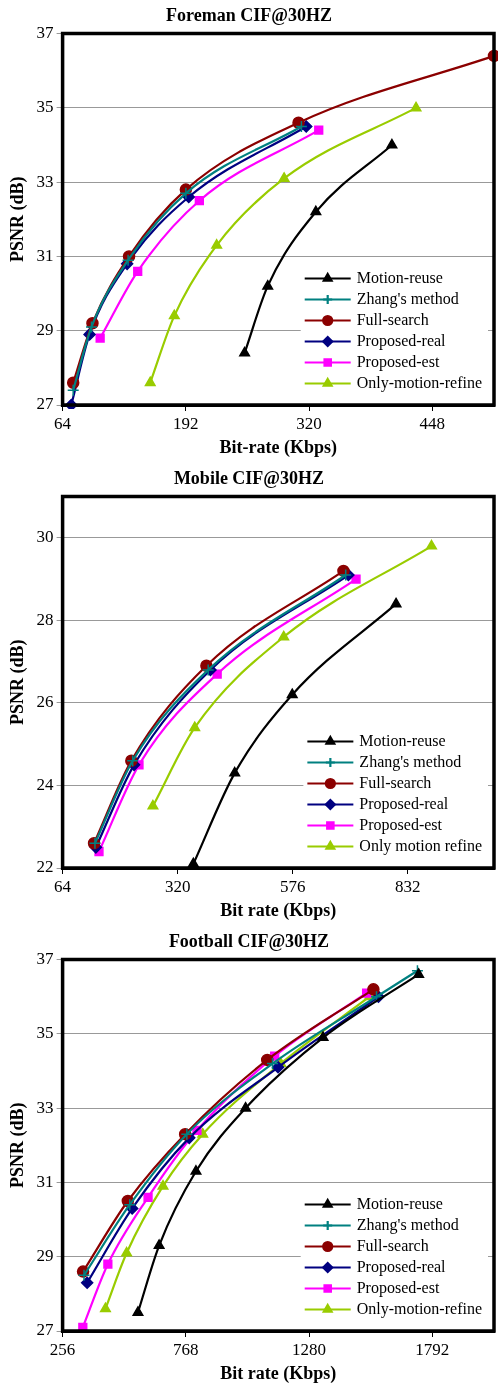  I want to click on x-tick-label: 1792, so click(432, 1349).